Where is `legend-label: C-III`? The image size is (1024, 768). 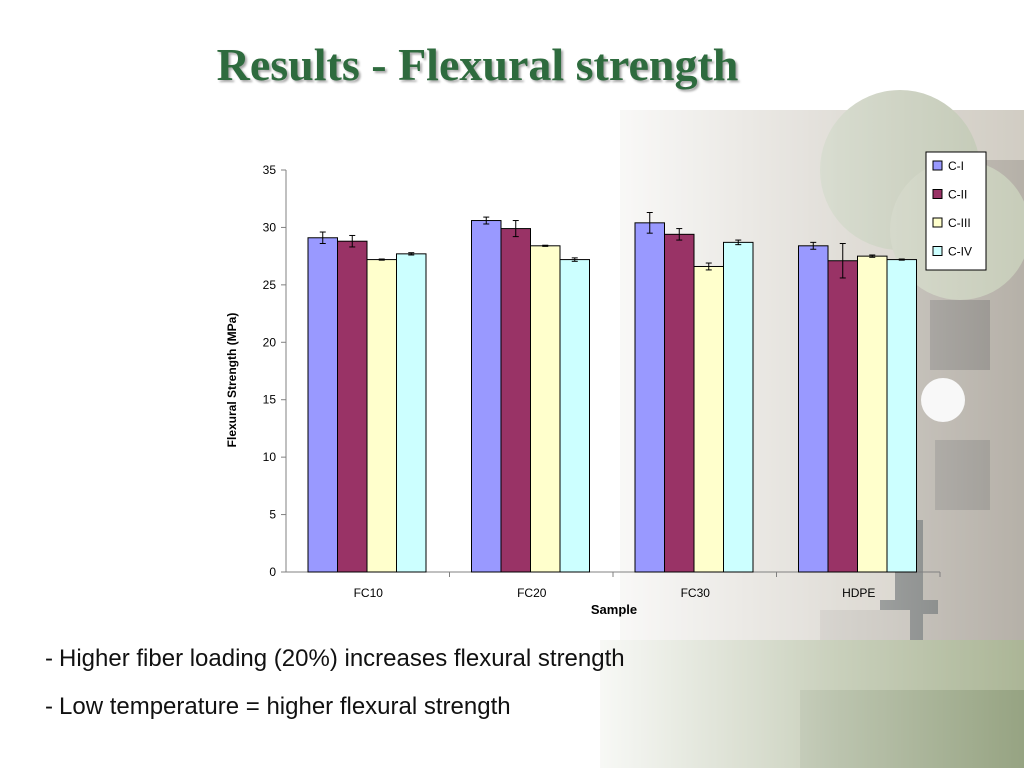 legend-label: C-III is located at coordinates (959, 223).